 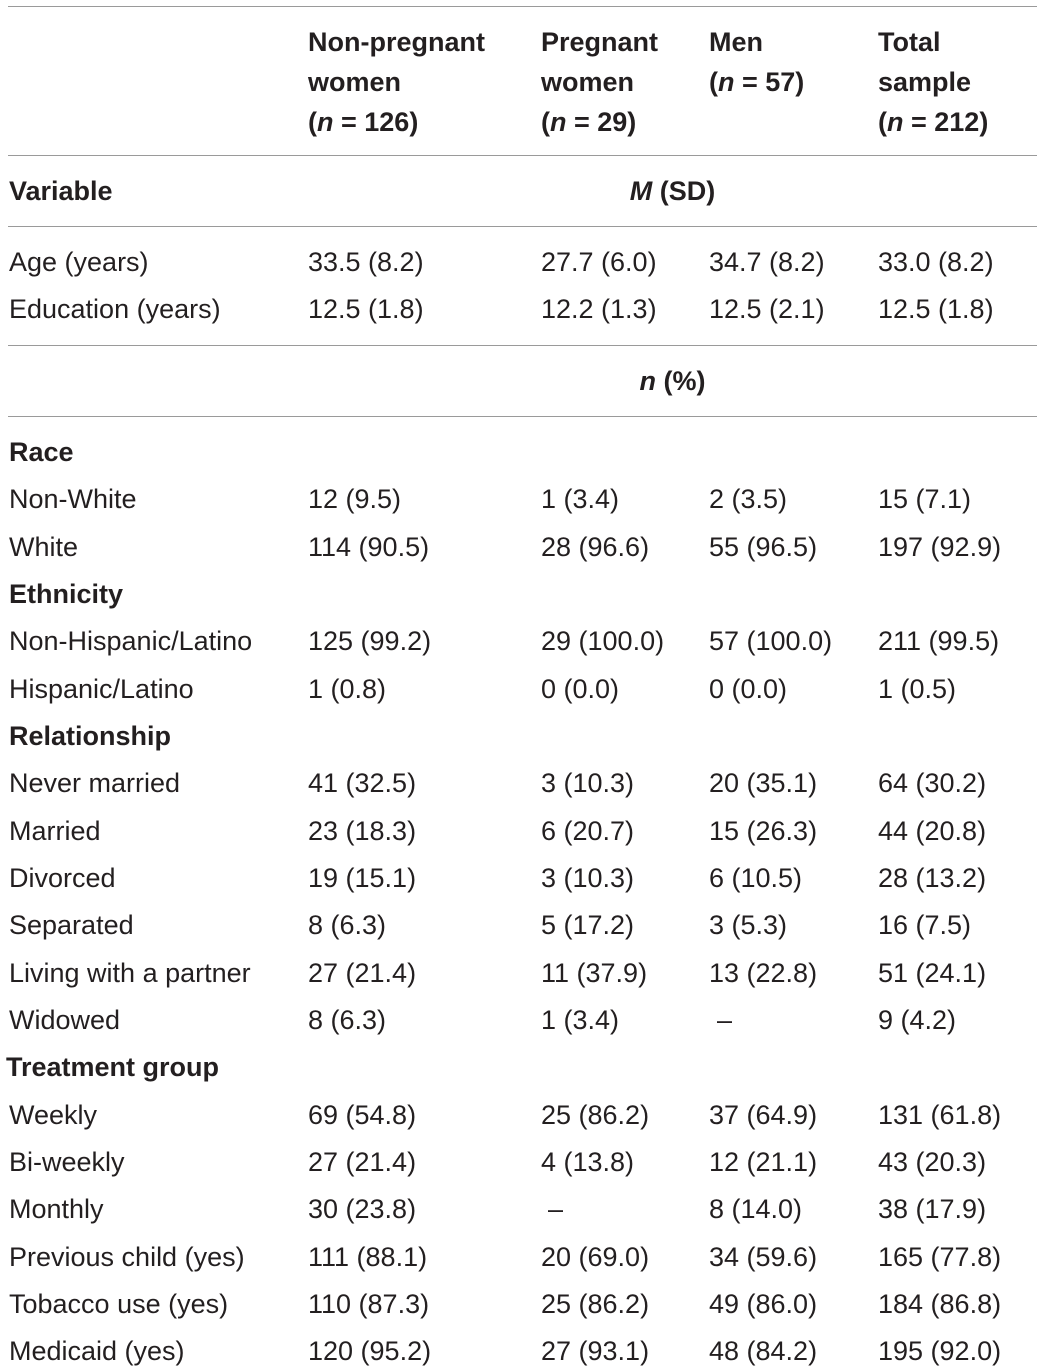 What do you see at coordinates (368, 1257) in the screenshot?
I see `cell-value: 111 (88.1)` at bounding box center [368, 1257].